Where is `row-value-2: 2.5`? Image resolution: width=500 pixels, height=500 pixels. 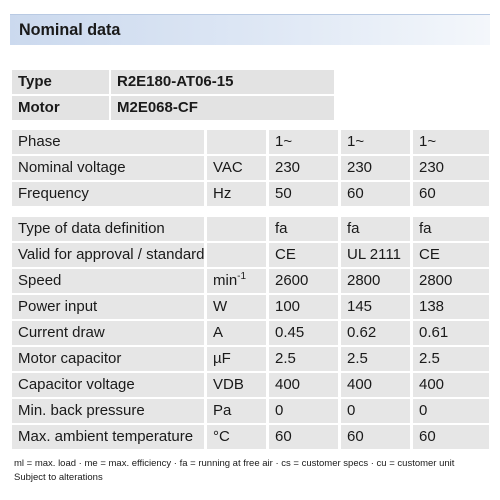
row-value-2: 2.5 is located at coordinates (375, 359).